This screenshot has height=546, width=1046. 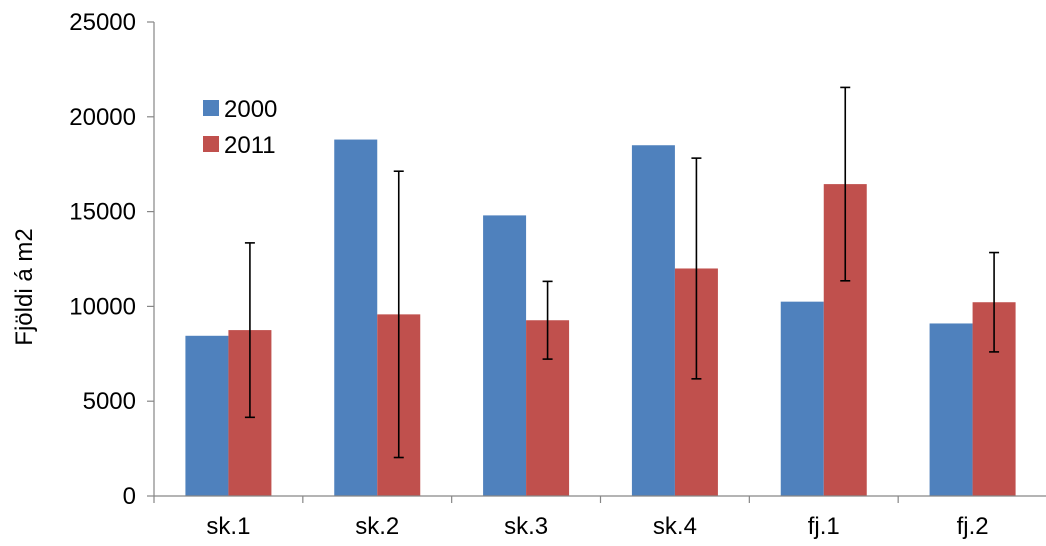 What do you see at coordinates (675, 526) in the screenshot?
I see `x-tick-label: sk.4` at bounding box center [675, 526].